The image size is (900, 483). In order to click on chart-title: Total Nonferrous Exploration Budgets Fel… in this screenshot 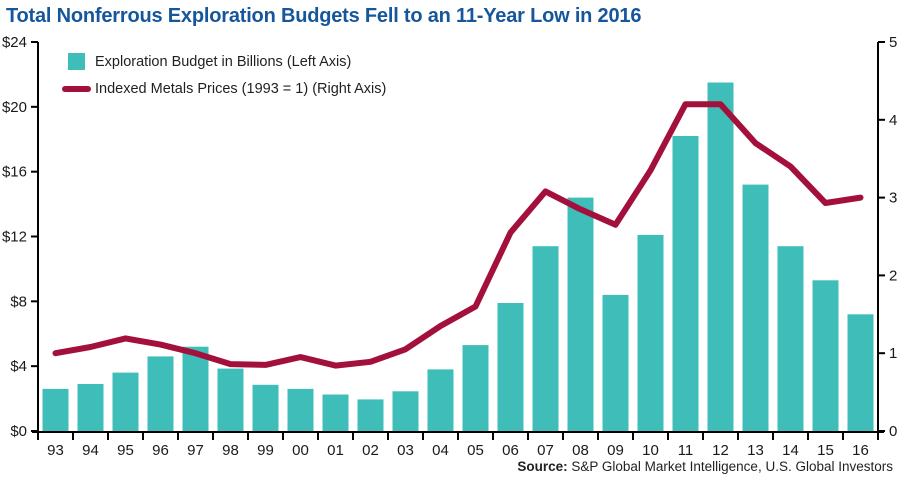, I will do `click(324, 16)`.